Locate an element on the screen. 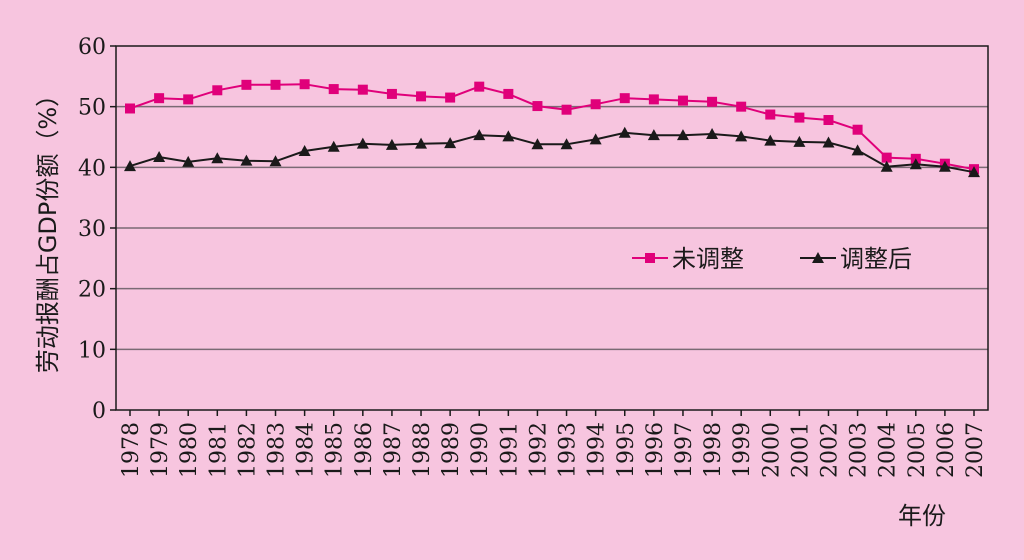 This screenshot has width=1024, height=560. legend-label-unadjusted: 未调整 is located at coordinates (708, 259).